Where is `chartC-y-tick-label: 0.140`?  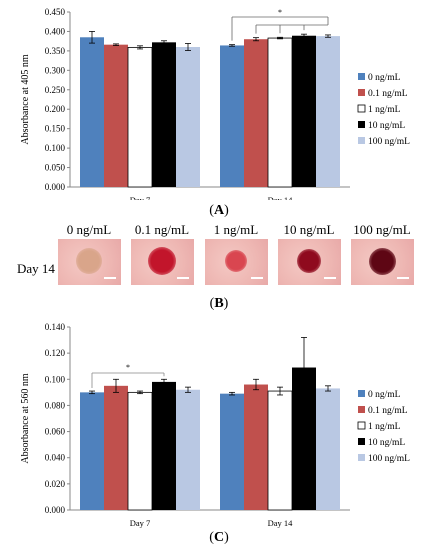
chartC-y-tick-label: 0.140 is located at coordinates (55, 327).